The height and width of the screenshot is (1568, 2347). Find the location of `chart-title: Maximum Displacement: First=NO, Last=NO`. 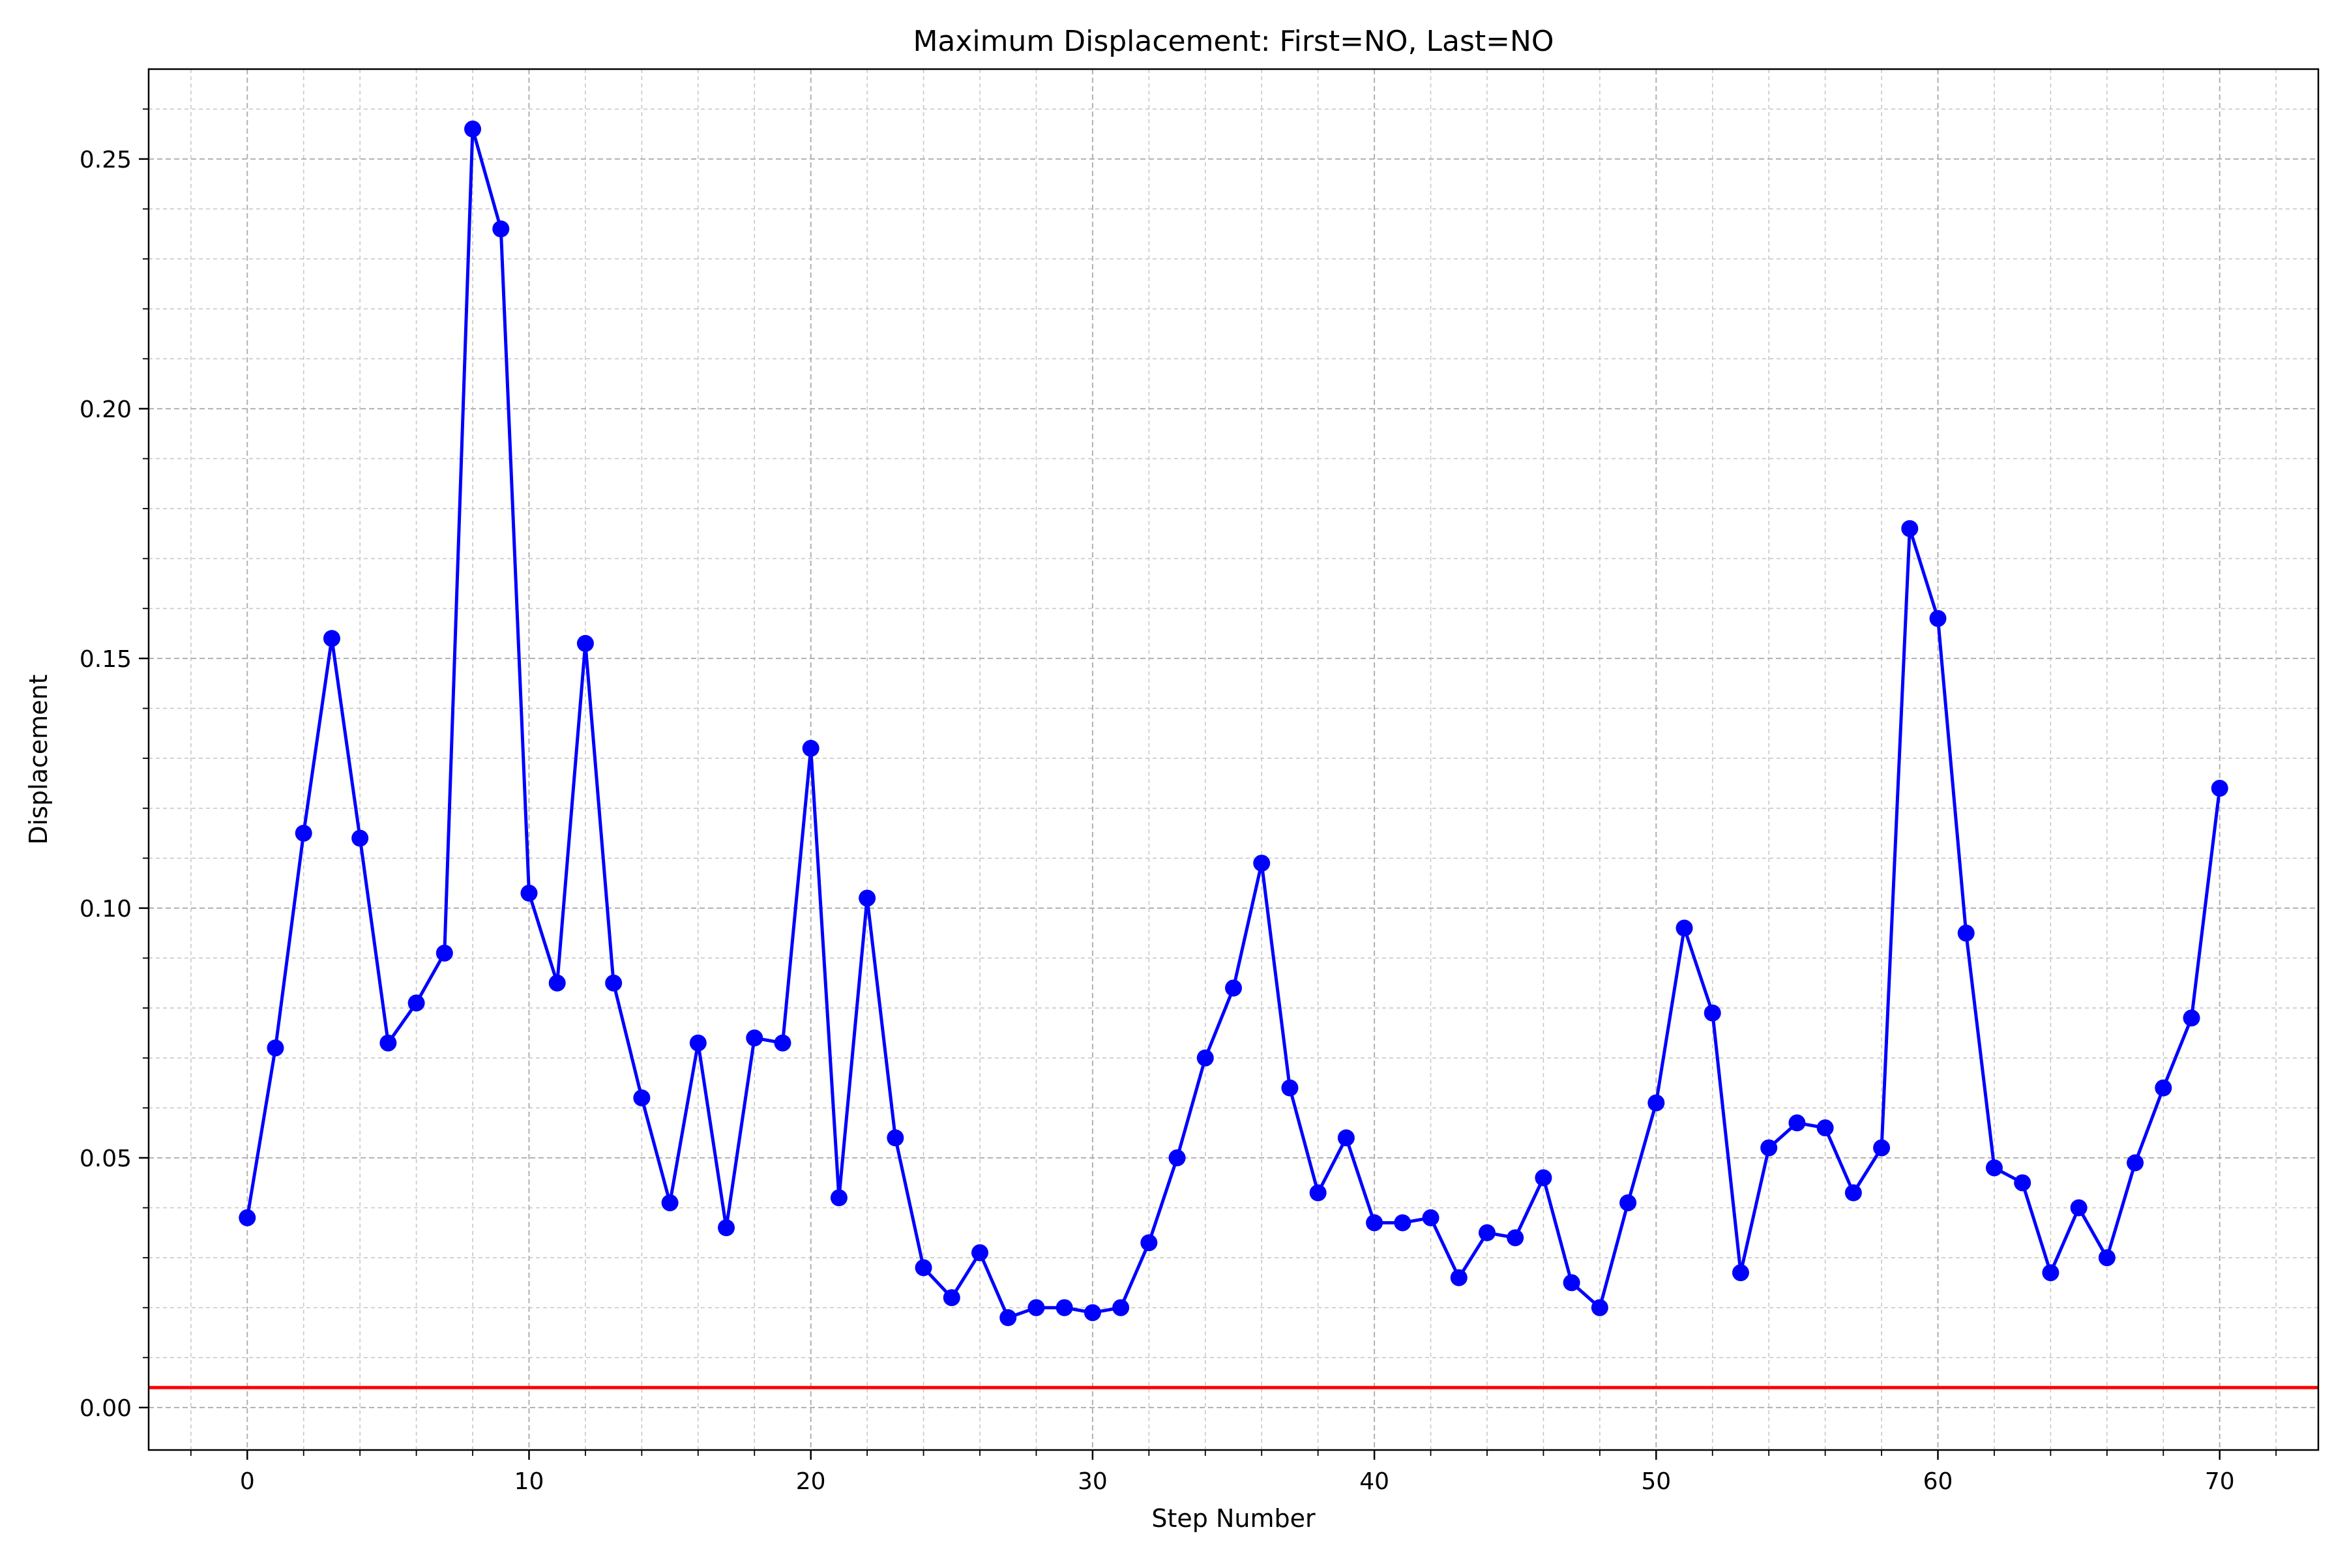

chart-title: Maximum Displacement: First=NO, Last=NO is located at coordinates (1233, 42).